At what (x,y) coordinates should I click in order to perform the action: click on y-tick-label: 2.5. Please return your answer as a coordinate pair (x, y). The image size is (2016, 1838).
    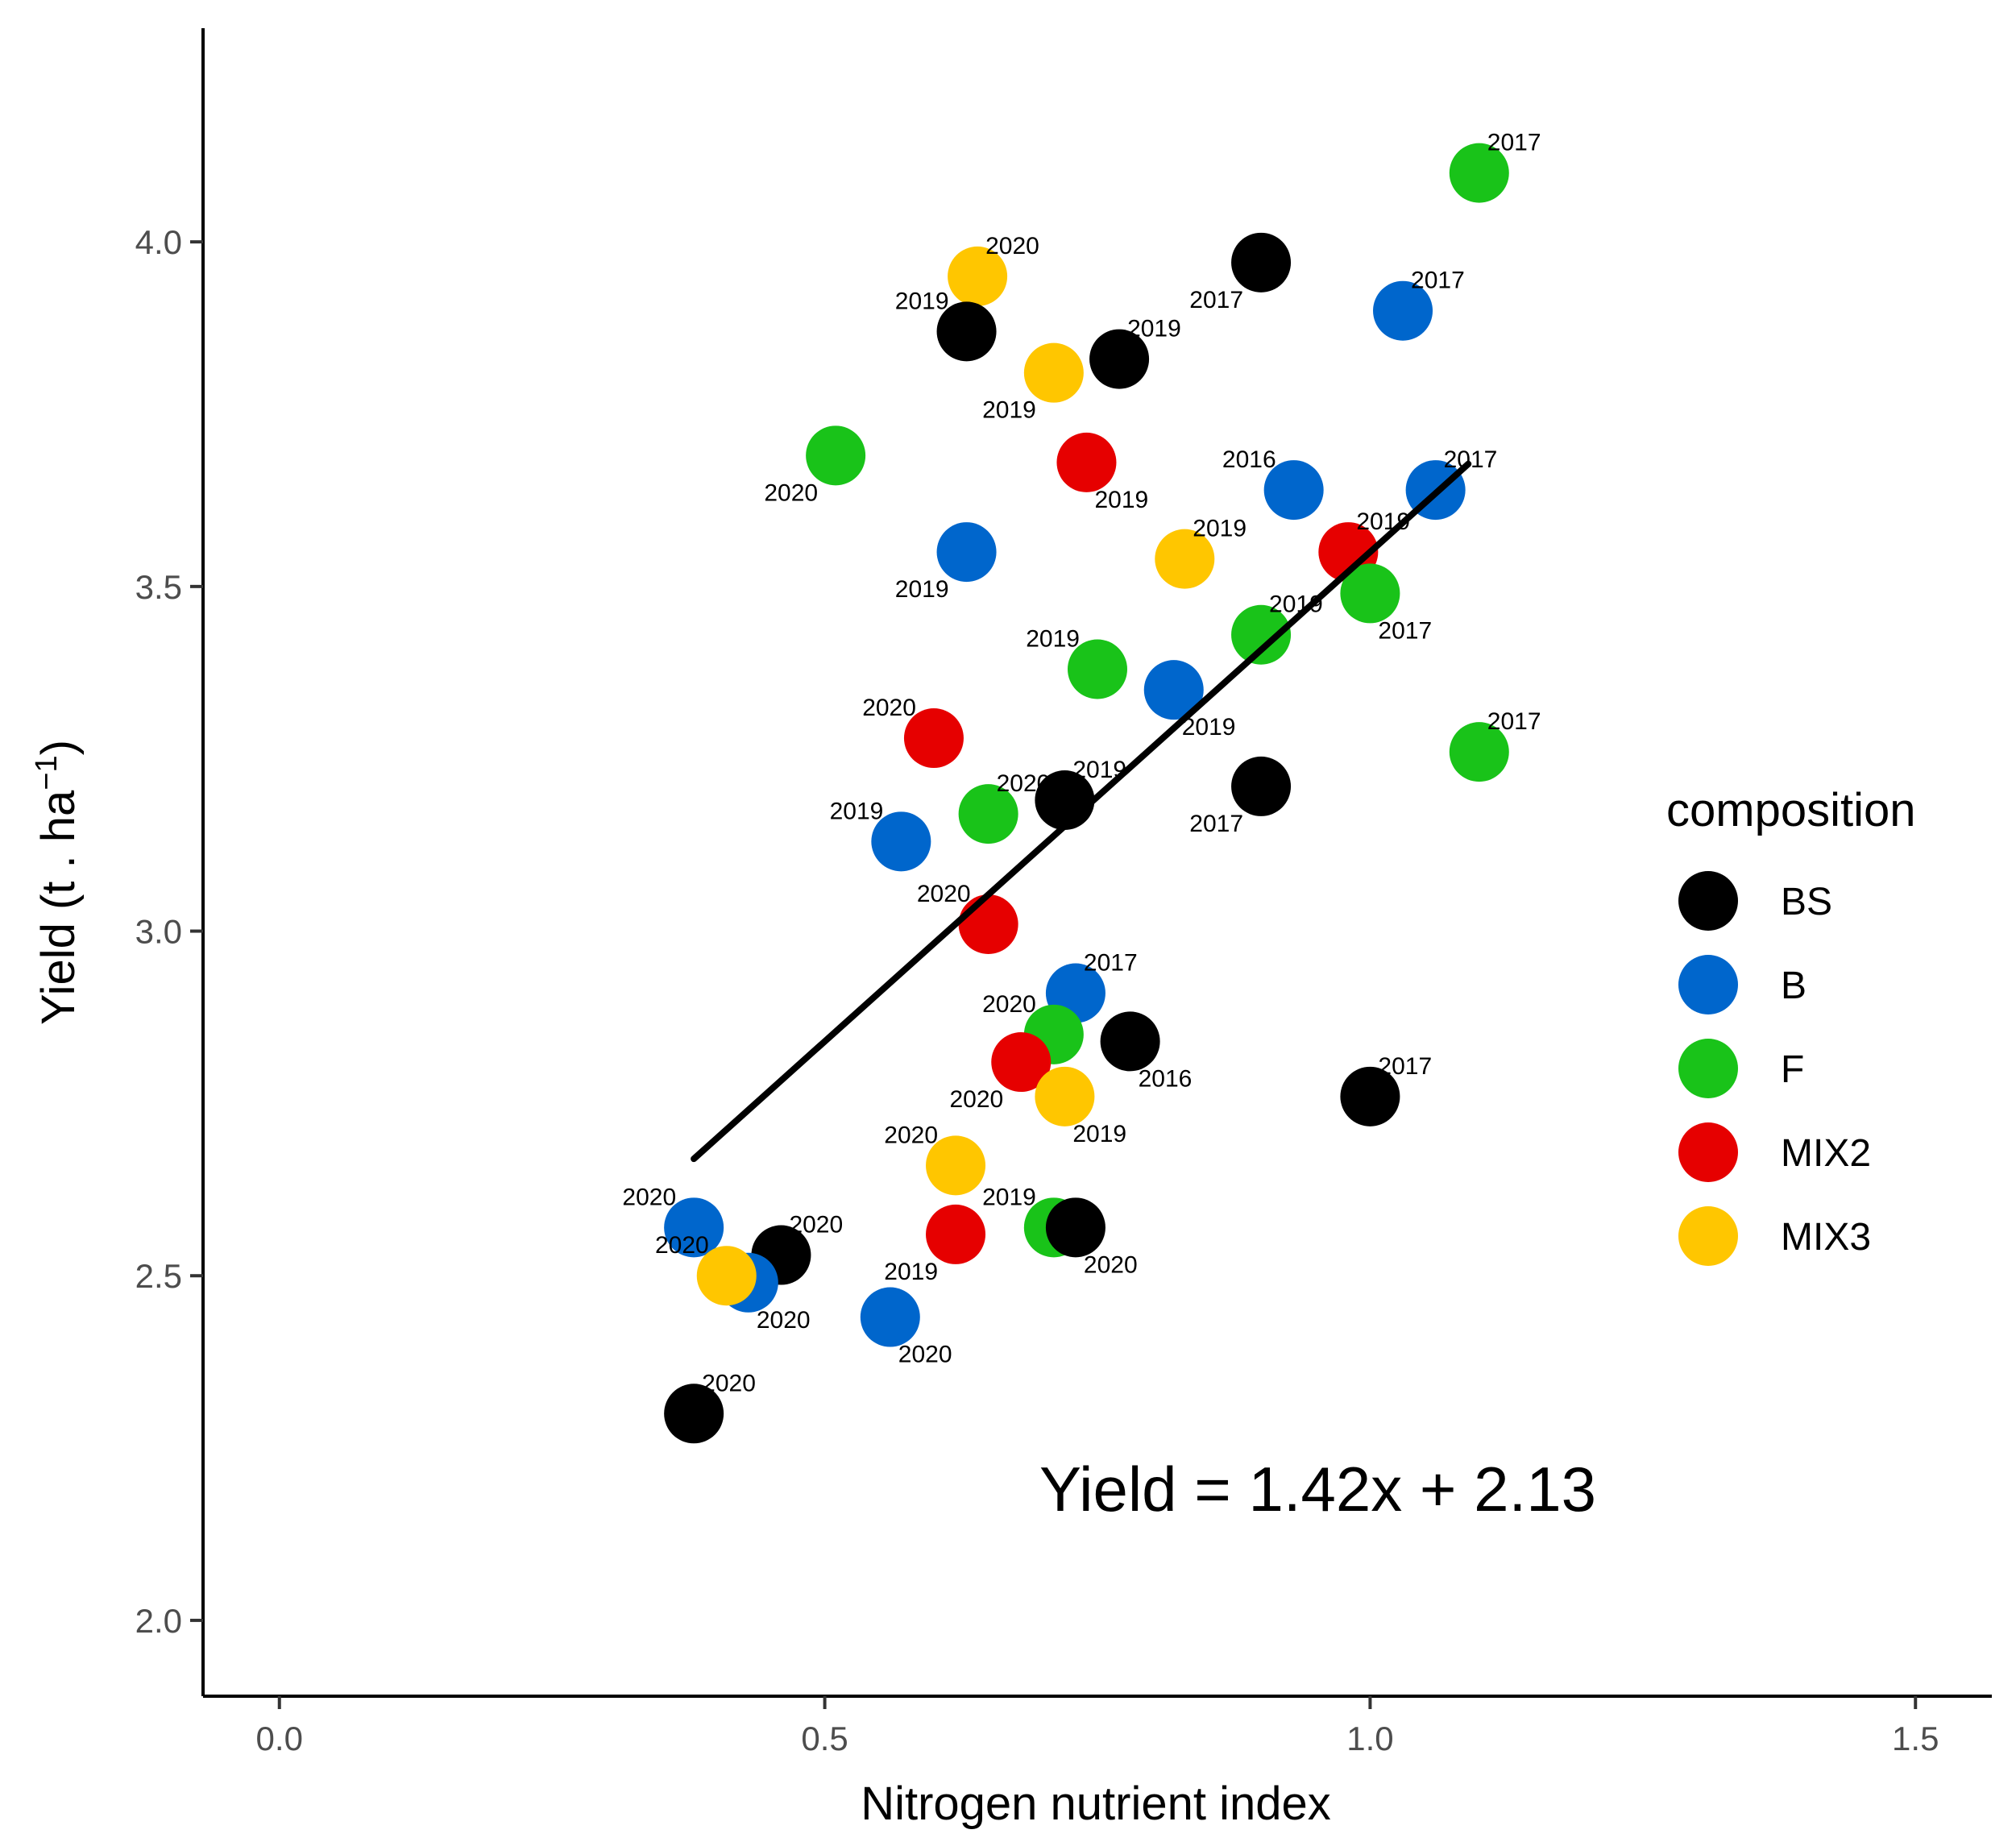
    Looking at the image, I should click on (158, 1276).